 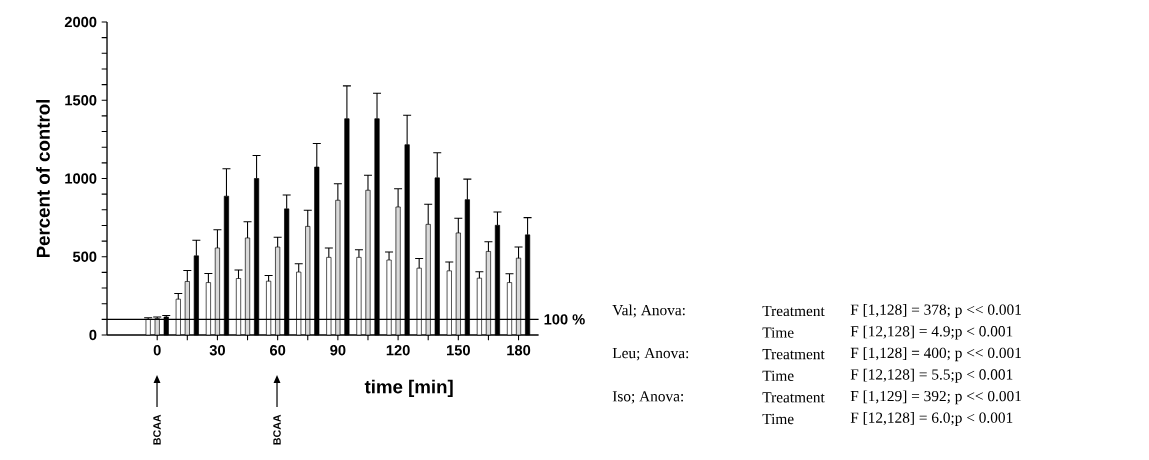 What do you see at coordinates (93, 335) in the screenshot?
I see `y-tick-label: 0` at bounding box center [93, 335].